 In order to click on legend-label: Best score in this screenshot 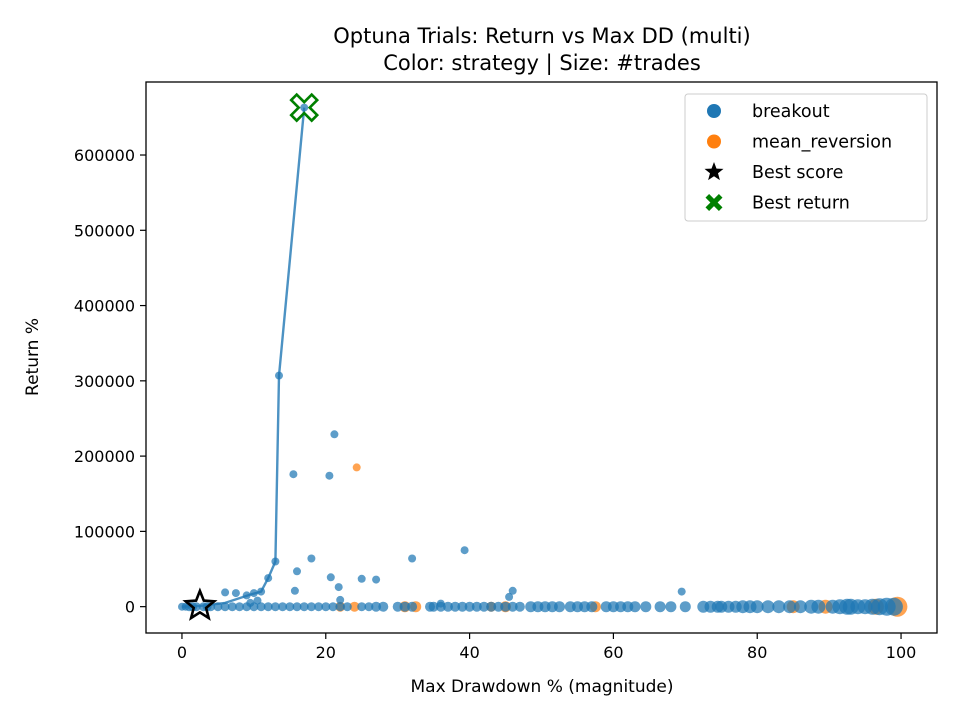, I will do `click(797, 173)`.